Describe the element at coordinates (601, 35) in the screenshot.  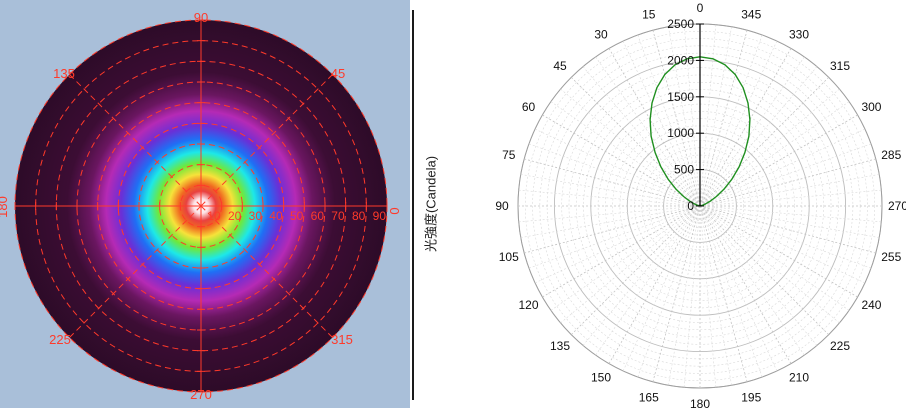
I see `polar-angle-label: 30` at that location.